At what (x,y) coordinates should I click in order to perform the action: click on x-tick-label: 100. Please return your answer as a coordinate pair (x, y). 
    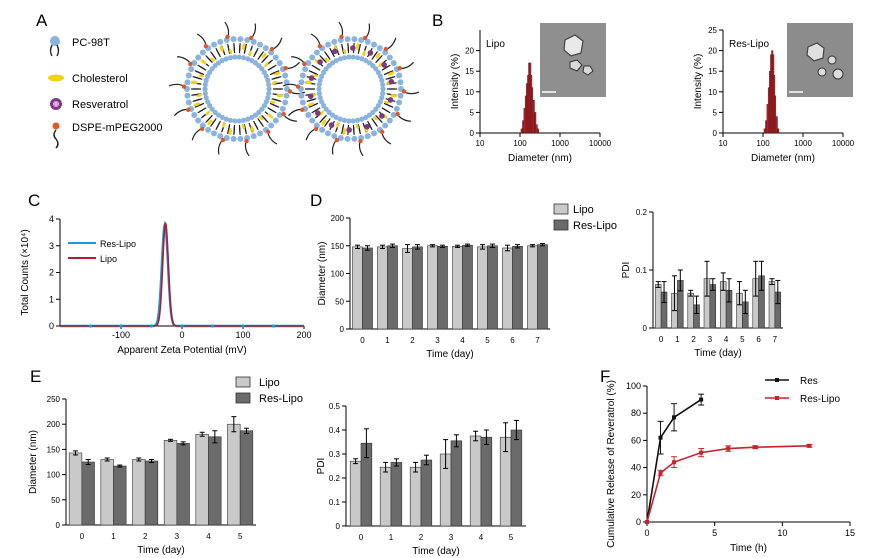
    Looking at the image, I should click on (242, 335).